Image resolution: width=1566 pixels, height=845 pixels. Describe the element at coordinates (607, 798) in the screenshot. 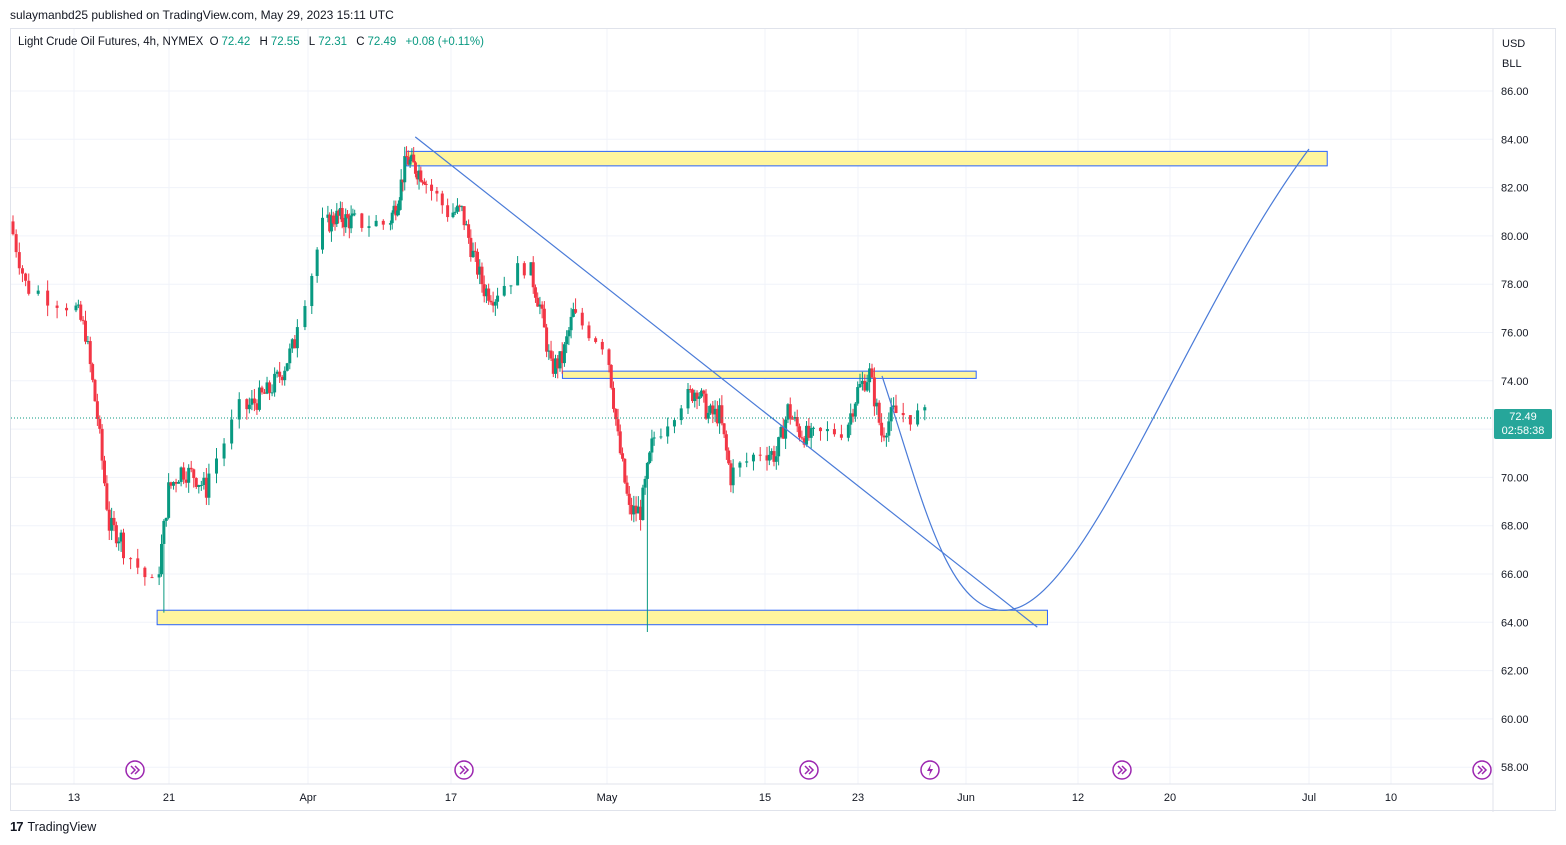

I see `time-tick-label: May` at that location.